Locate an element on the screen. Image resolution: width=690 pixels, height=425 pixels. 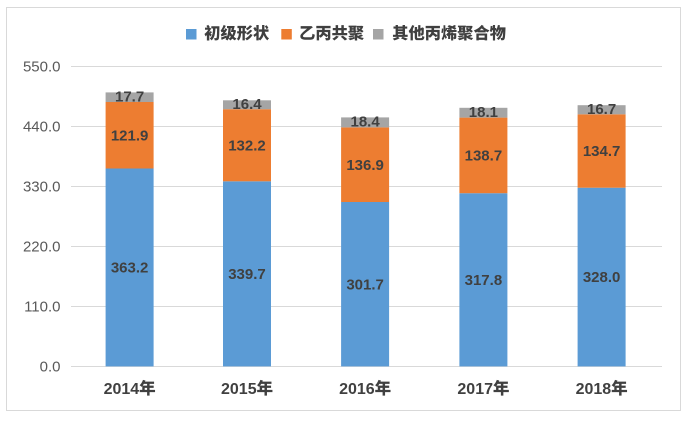
svg-text: 121.9 is located at coordinates (130, 135).